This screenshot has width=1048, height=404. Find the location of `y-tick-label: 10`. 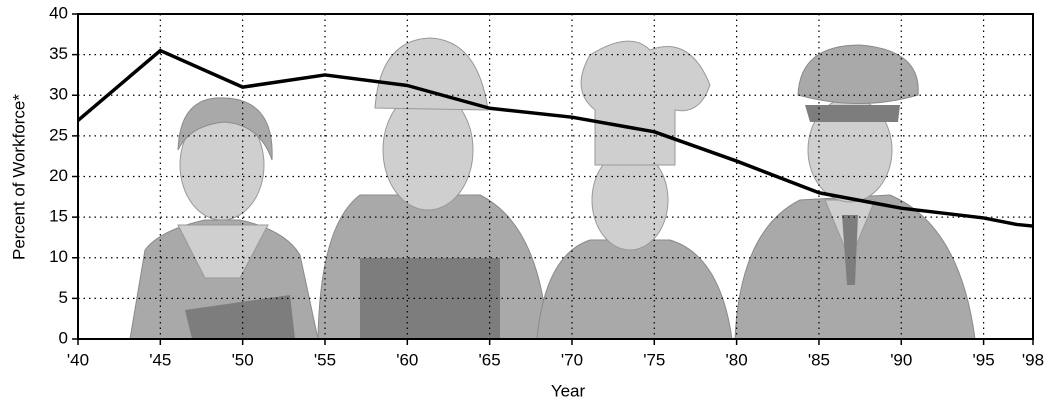

y-tick-label: 10 is located at coordinates (58, 256).